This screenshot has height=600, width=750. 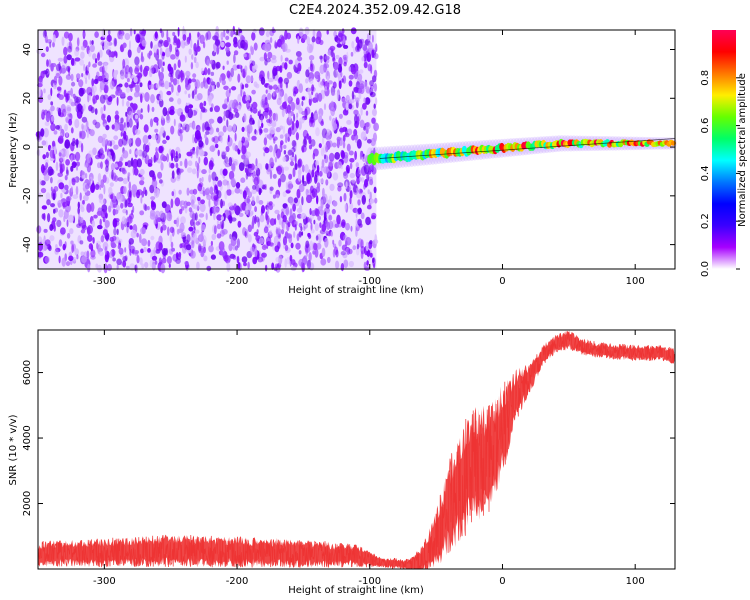 I want to click on y-tick-label: -40, so click(x=27, y=244).